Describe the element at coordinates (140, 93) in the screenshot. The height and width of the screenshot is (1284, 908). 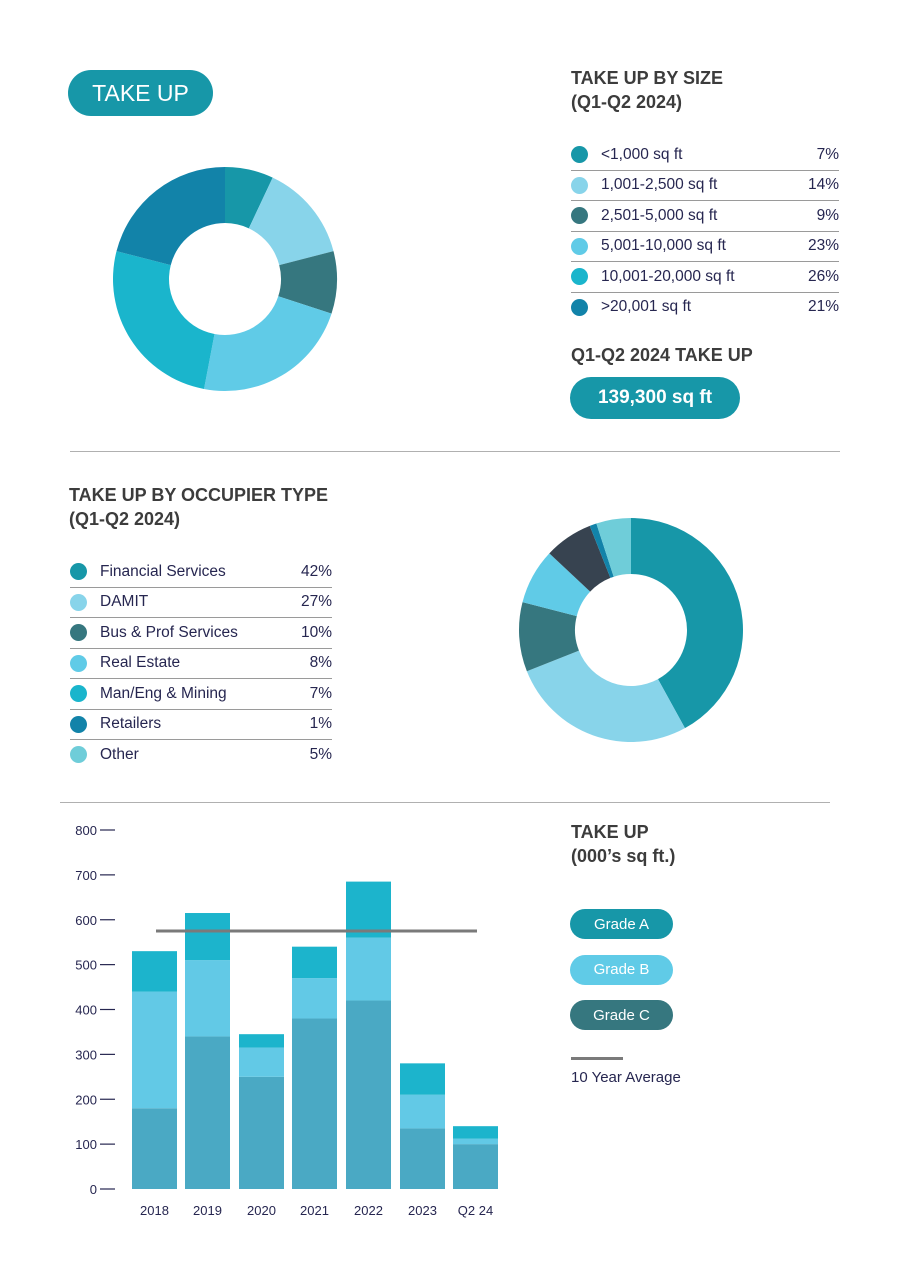
I see `take-up-badge: TAKE UP` at that location.